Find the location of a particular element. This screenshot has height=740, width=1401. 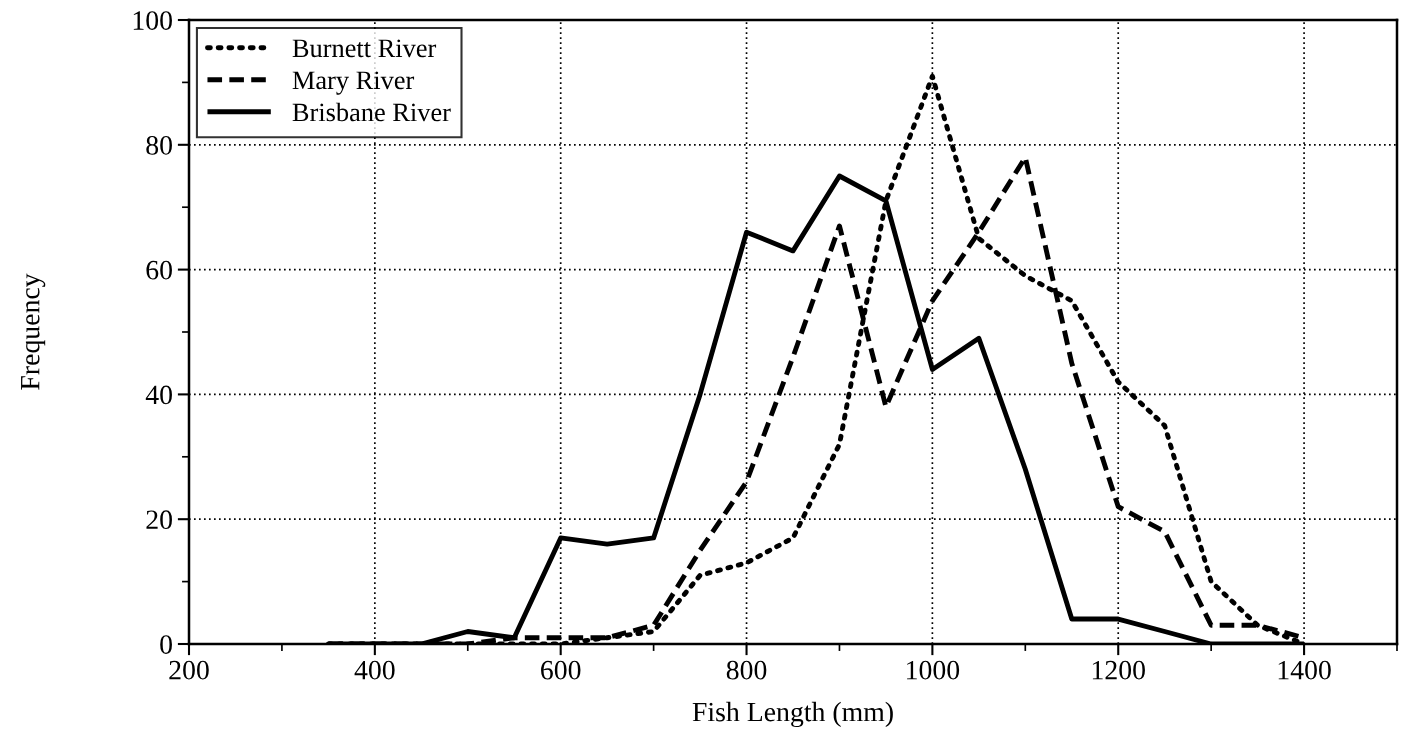

legend-label: Mary River is located at coordinates (353, 83).